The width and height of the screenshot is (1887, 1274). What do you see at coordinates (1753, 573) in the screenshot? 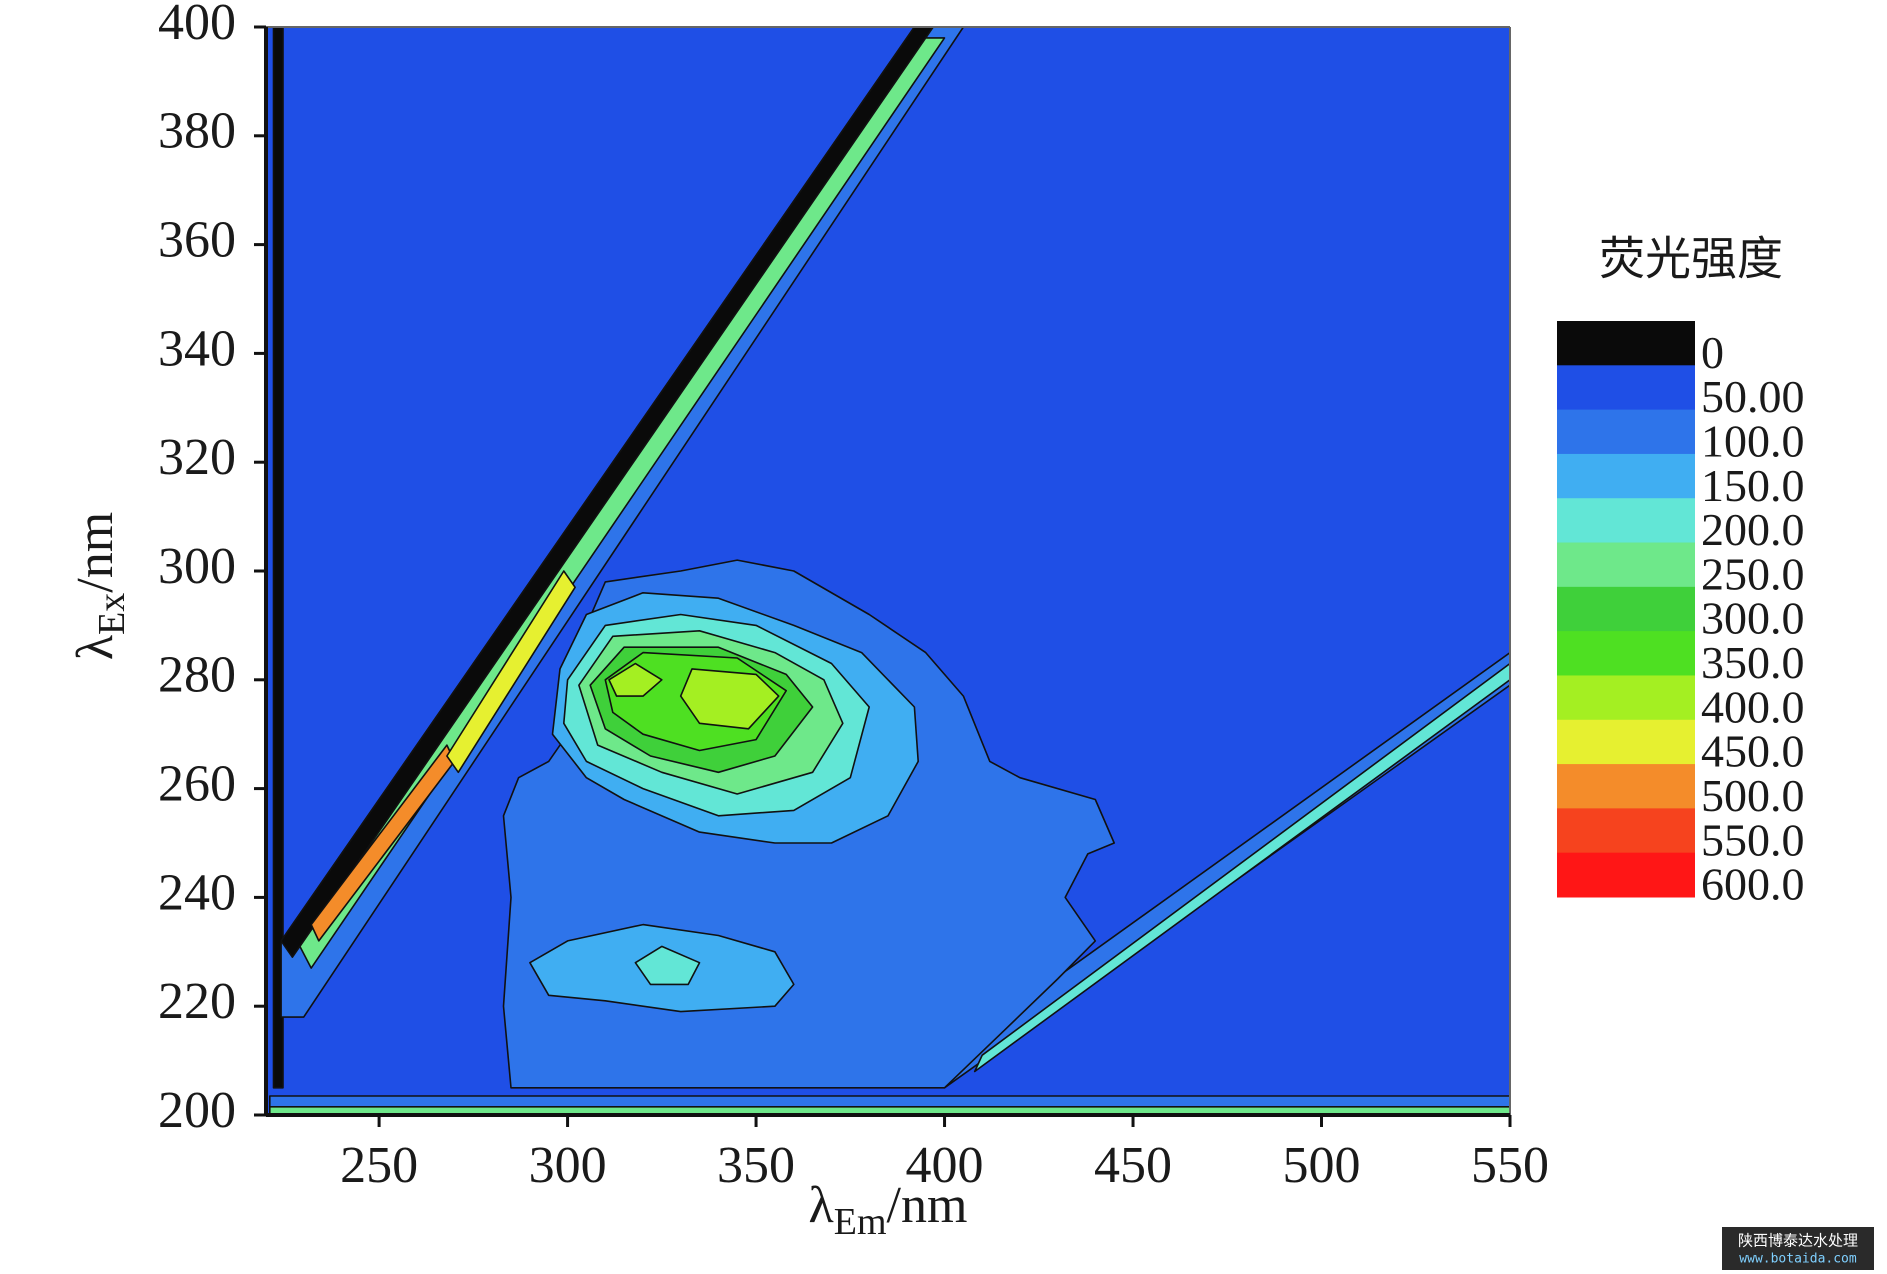
I see `colorbar-label: 250.0` at bounding box center [1753, 573].